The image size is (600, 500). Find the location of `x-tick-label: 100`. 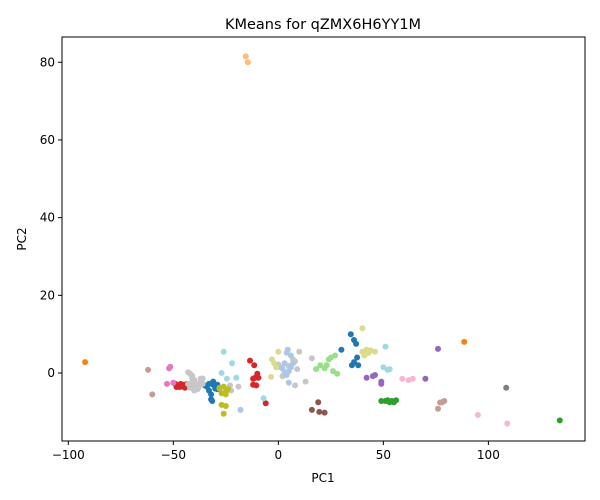

x-tick-label: 100 is located at coordinates (488, 455).